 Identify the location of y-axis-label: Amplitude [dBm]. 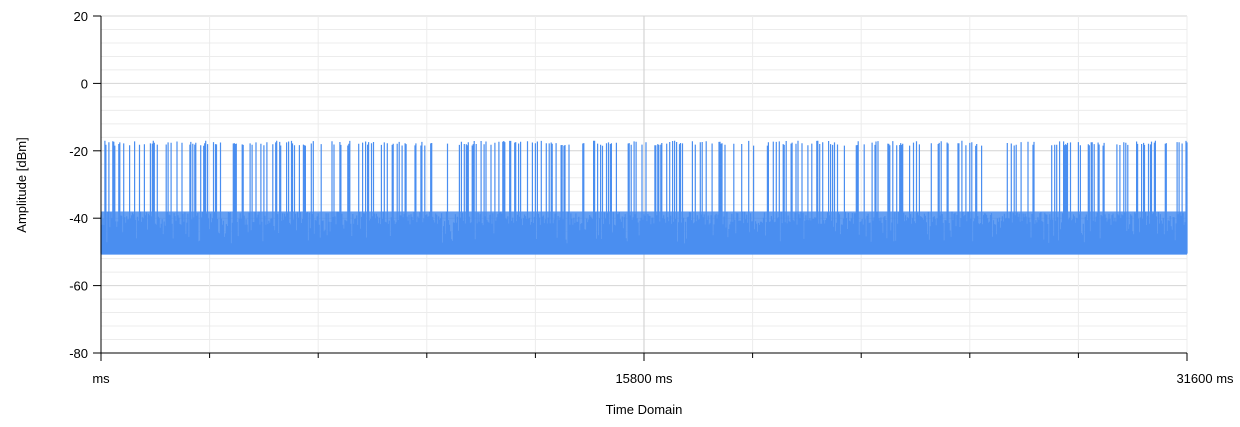
(21, 184).